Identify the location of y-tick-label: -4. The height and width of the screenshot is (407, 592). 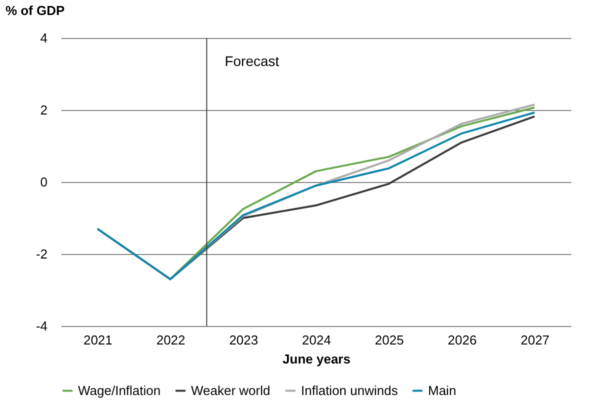
(42, 326).